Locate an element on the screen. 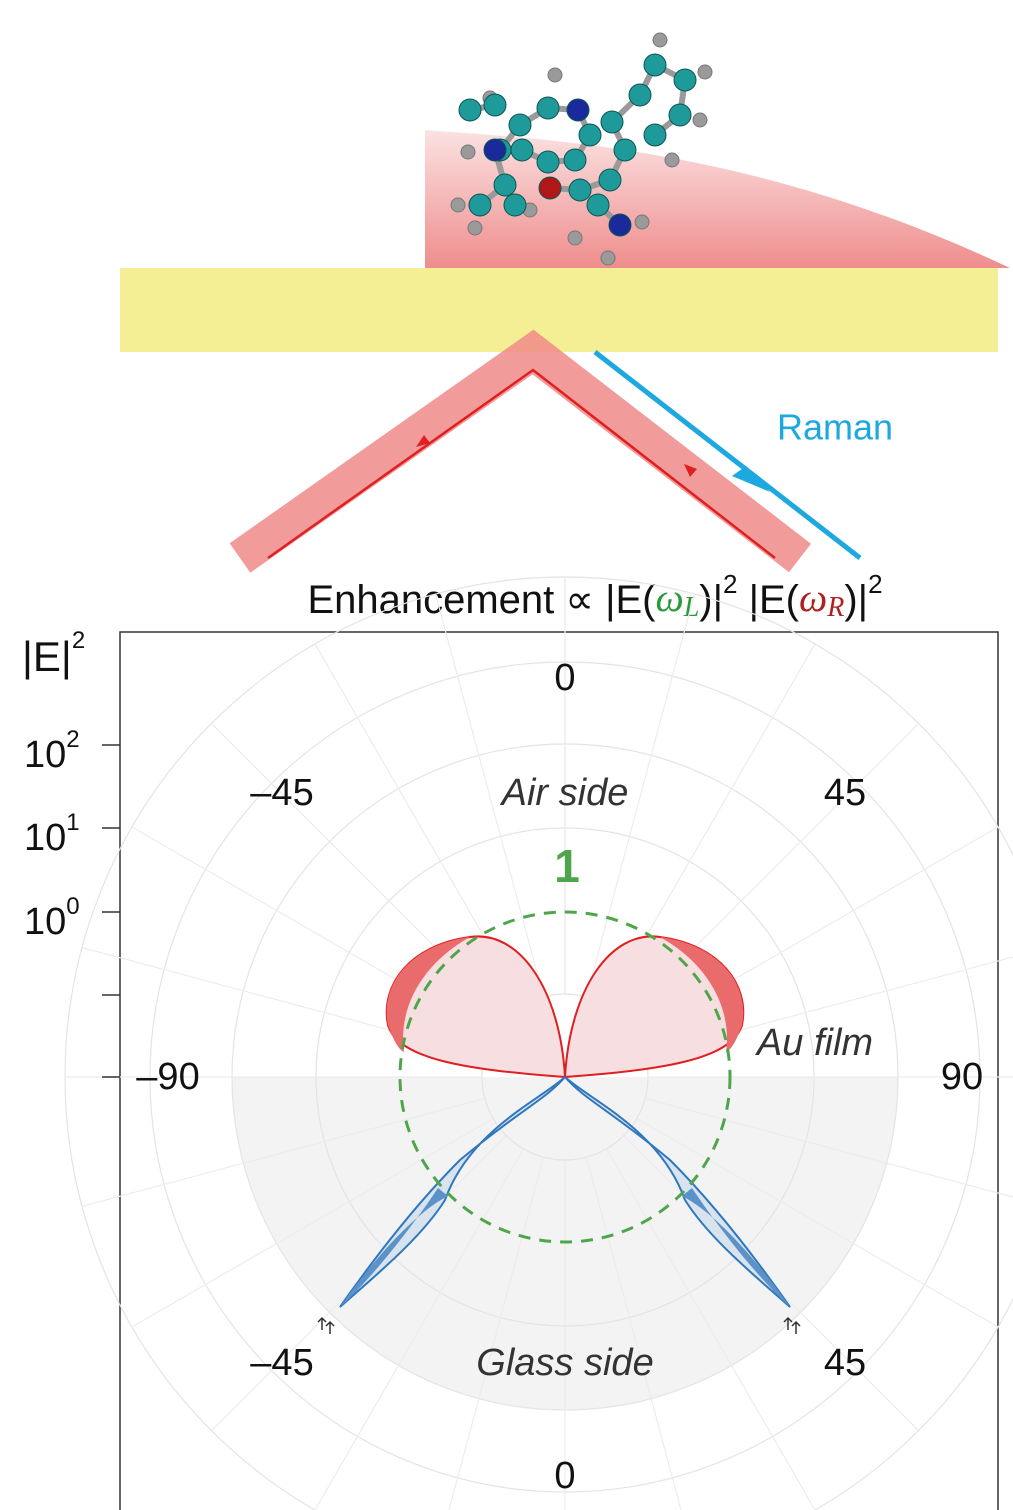  laser-ray is located at coordinates (521, 464).